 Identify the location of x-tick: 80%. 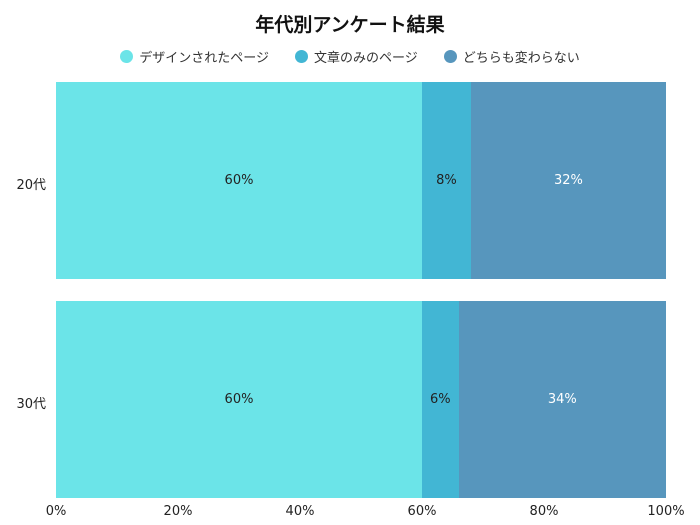
(544, 511).